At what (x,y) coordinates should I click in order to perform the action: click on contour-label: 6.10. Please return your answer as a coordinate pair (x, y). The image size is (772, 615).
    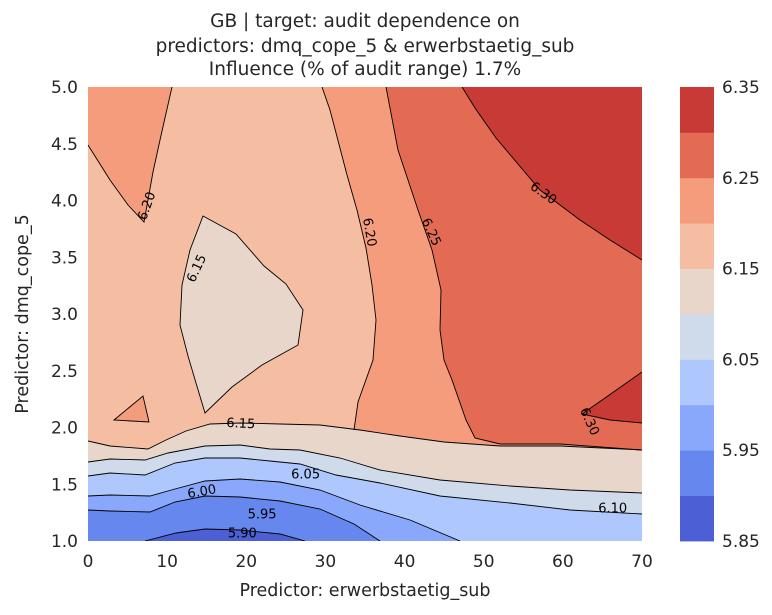
    Looking at the image, I should click on (612, 509).